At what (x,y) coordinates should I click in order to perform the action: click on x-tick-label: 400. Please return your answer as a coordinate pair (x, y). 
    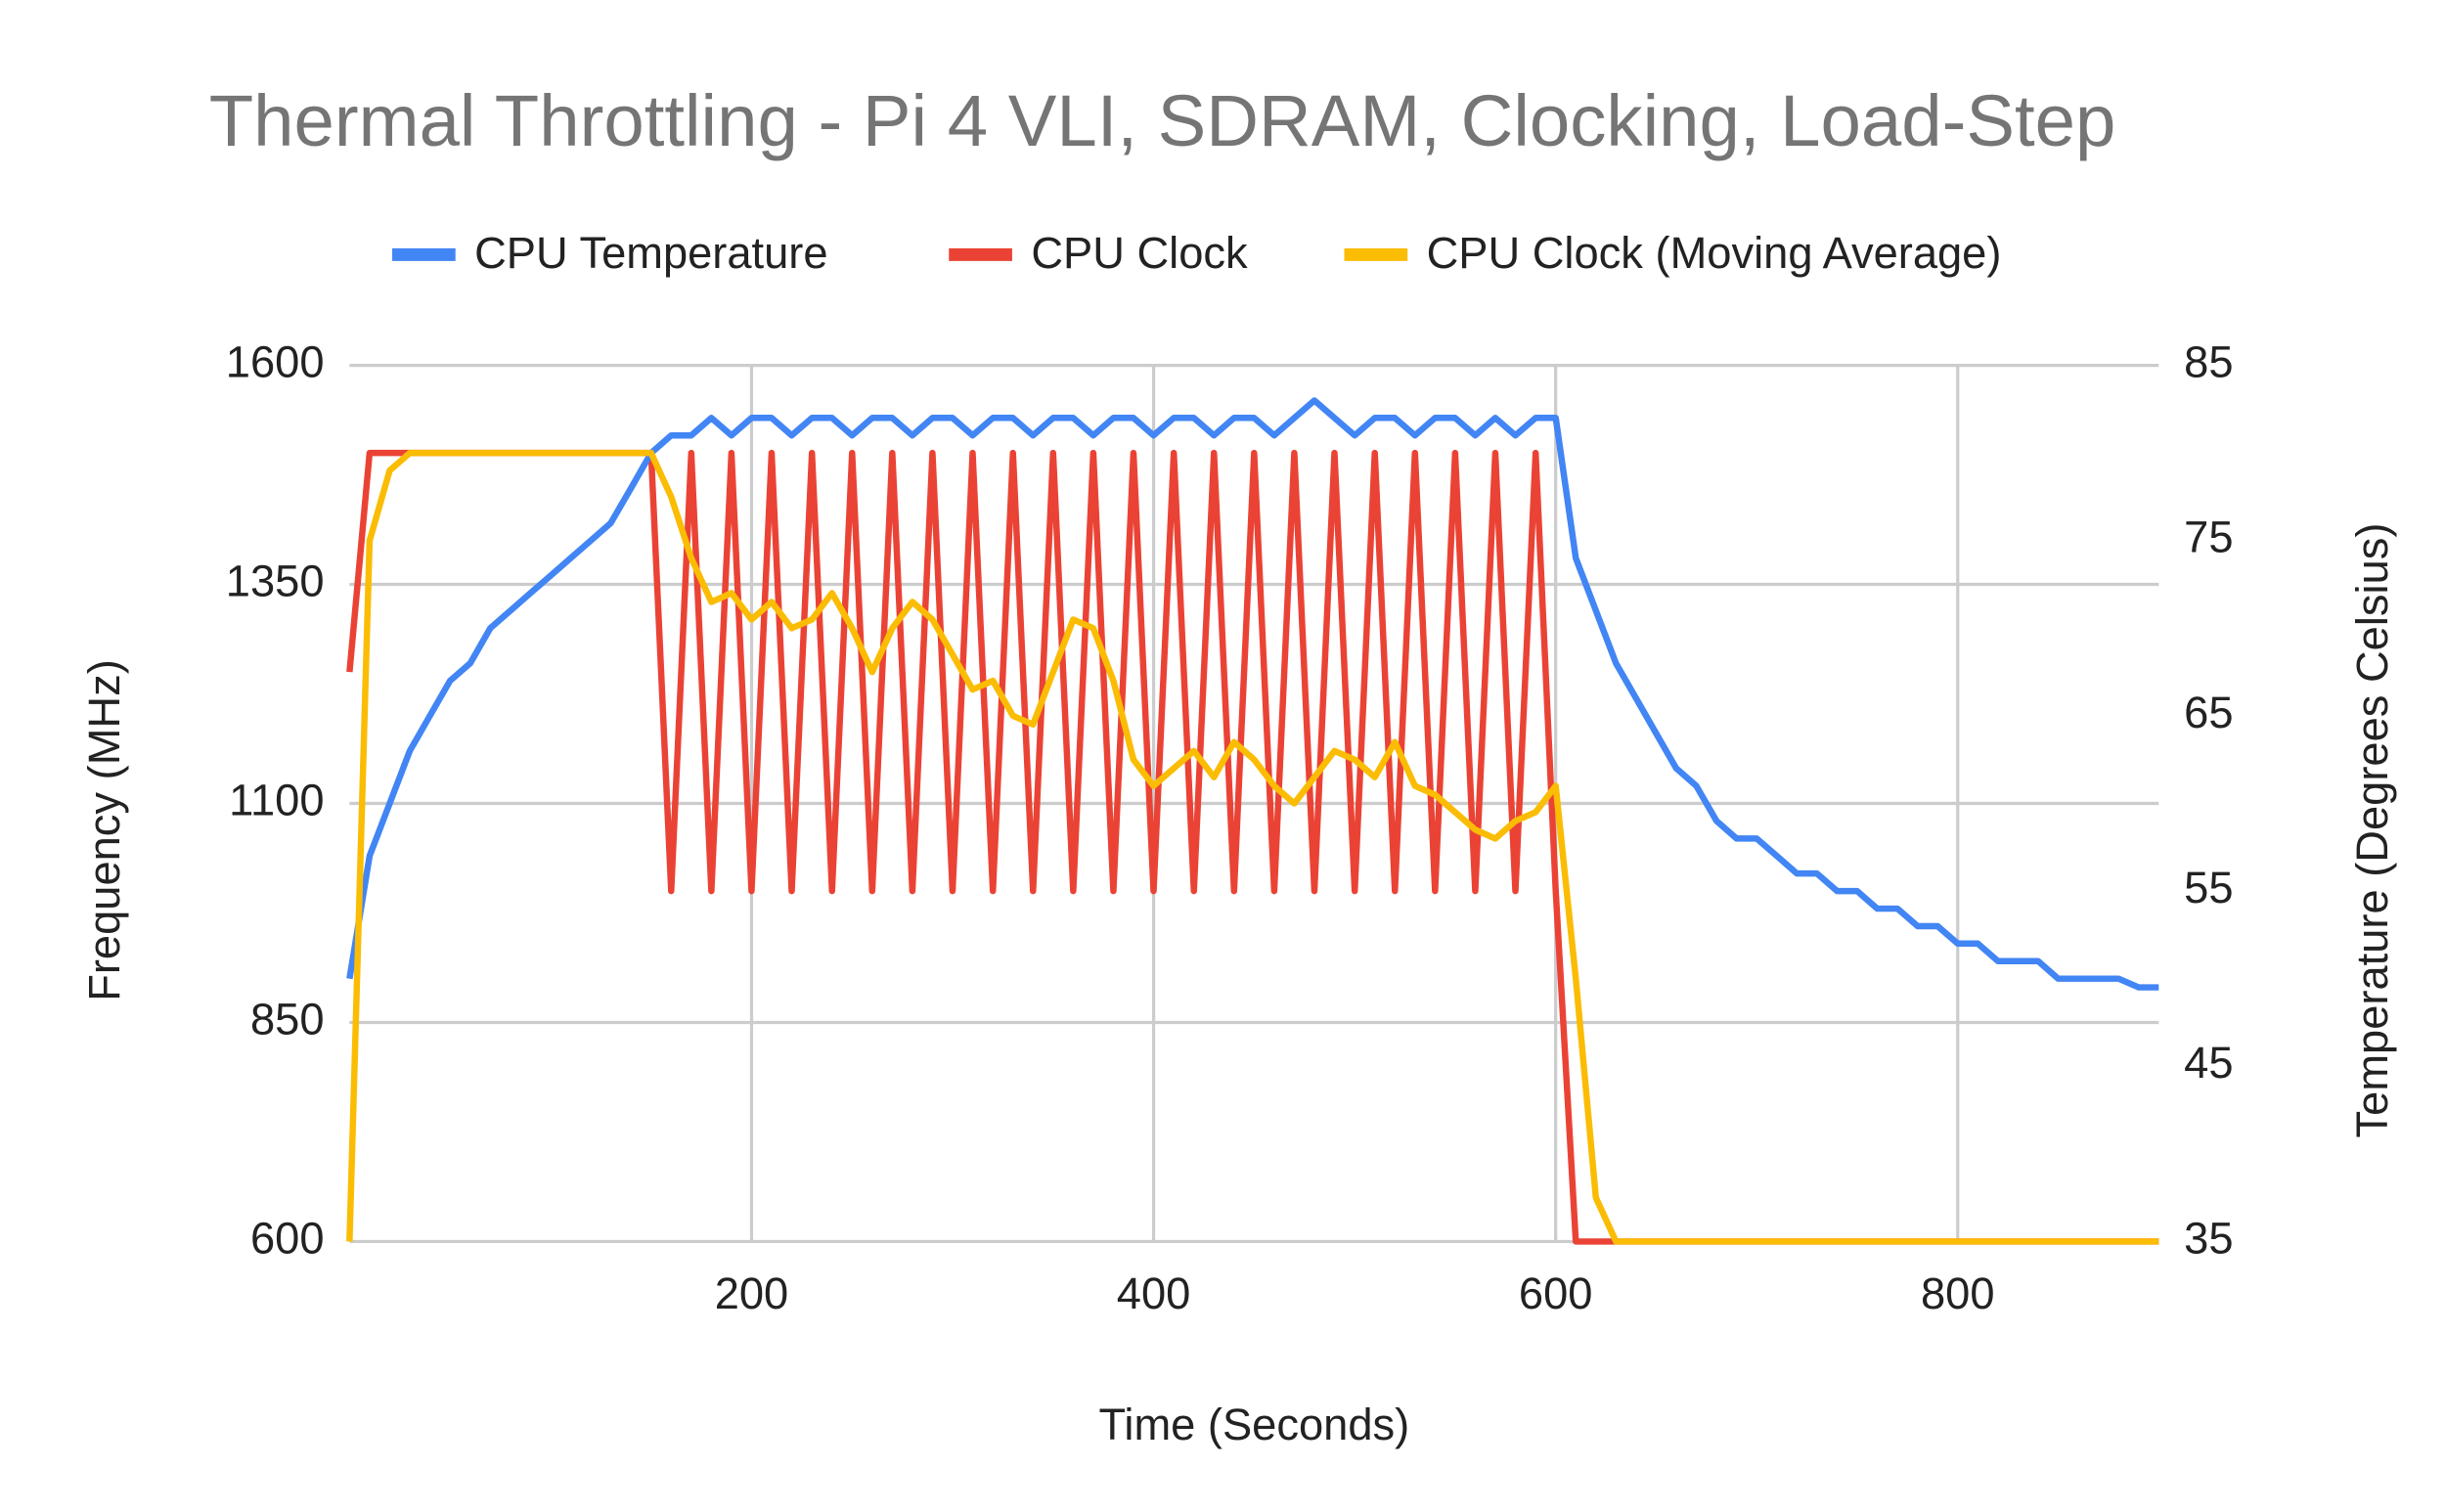
    Looking at the image, I should click on (1154, 1293).